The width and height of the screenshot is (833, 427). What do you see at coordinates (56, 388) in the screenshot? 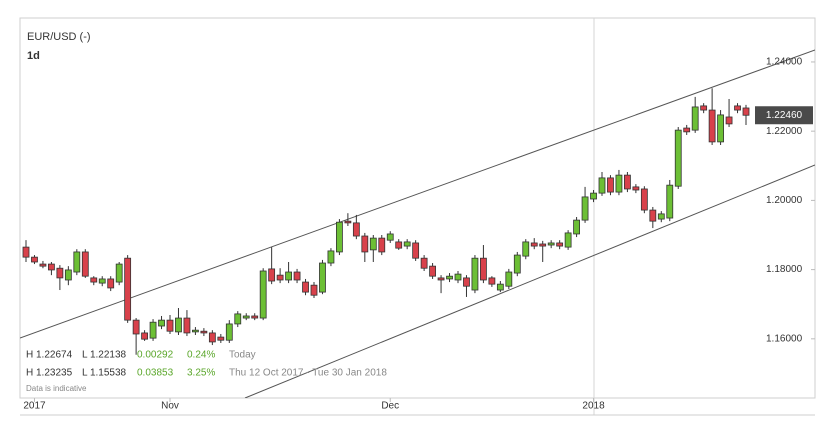
I see `disclaimer: Data is indicative` at bounding box center [56, 388].